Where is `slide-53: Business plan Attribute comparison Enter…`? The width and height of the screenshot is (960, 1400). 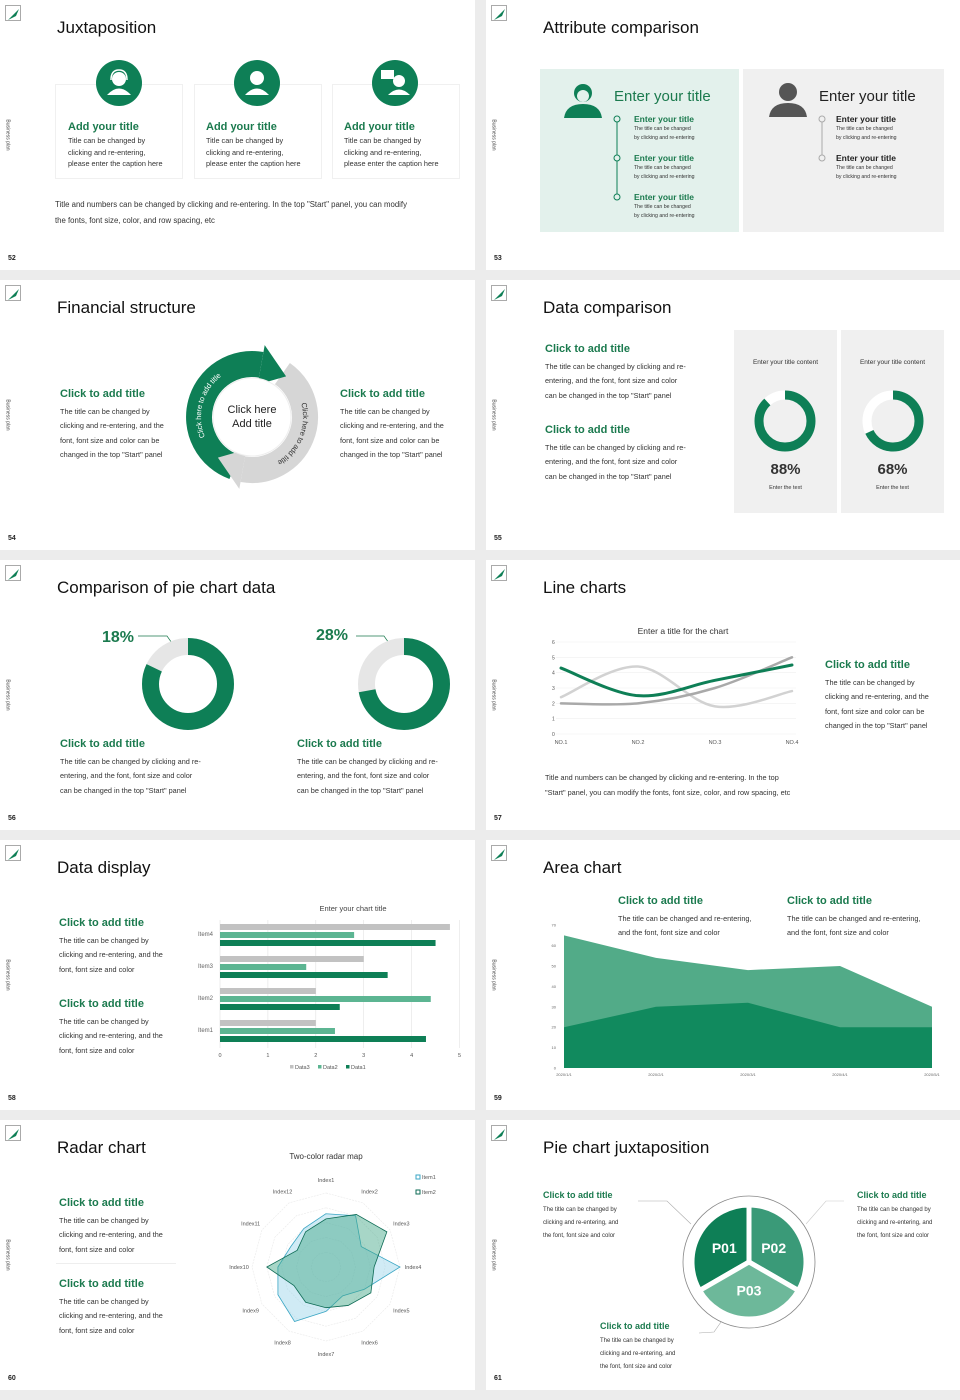 slide-53: Business plan Attribute comparison Enter… is located at coordinates (723, 135).